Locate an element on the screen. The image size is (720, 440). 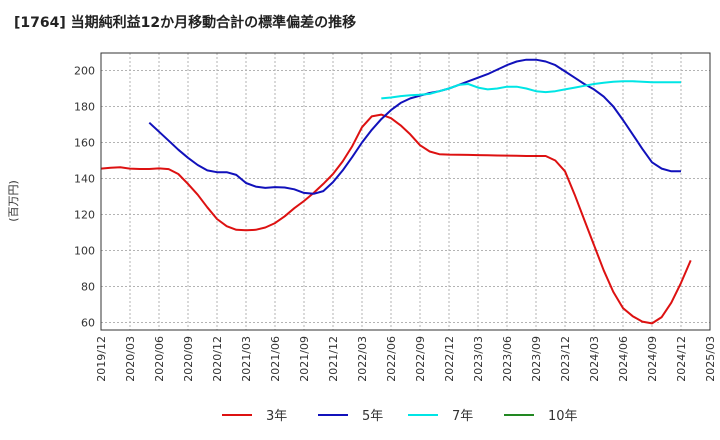
y-tick-label: 80 is located at coordinates (88, 287).